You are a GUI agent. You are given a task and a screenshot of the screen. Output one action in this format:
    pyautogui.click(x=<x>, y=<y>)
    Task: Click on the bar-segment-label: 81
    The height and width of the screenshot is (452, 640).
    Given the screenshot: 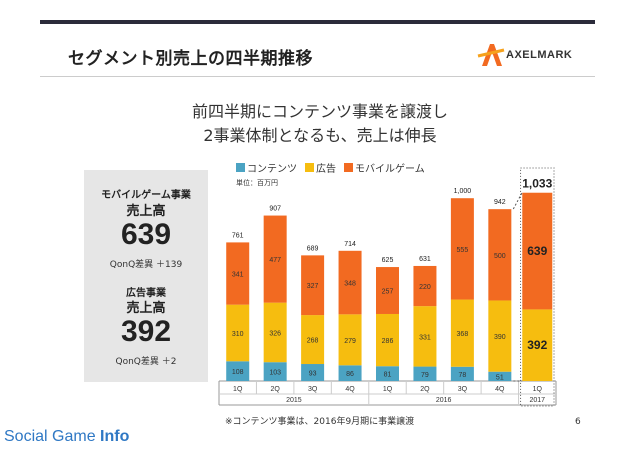 What is the action you would take?
    pyautogui.click(x=388, y=375)
    